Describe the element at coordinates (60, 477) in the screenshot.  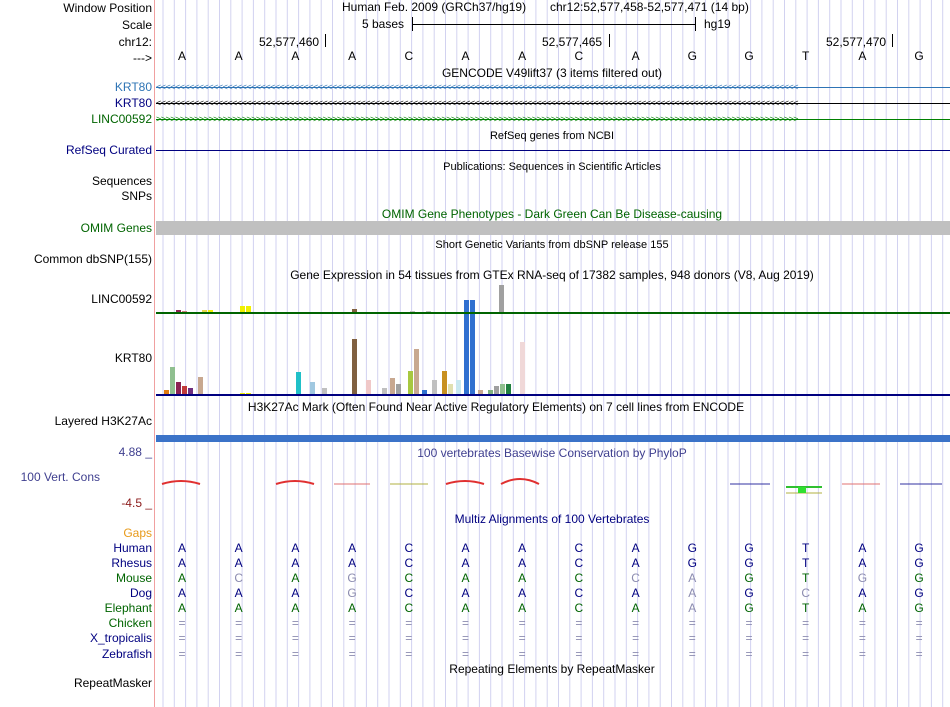
I see `track-label-100-vert-cons: 100 Vert. Cons` at that location.